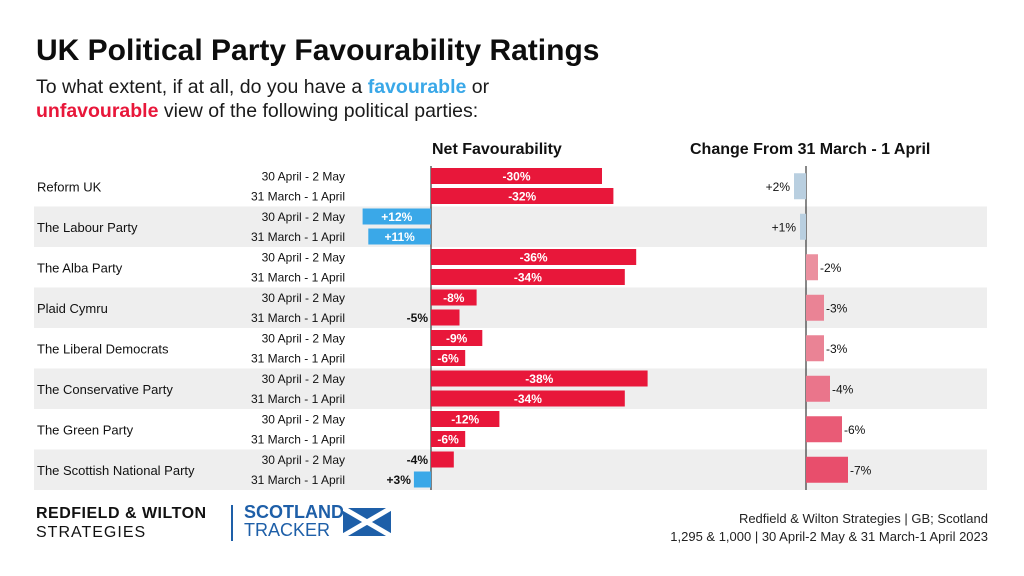  I want to click on subtitle-text-1: To what extent, if at all, do you have a, so click(199, 87).